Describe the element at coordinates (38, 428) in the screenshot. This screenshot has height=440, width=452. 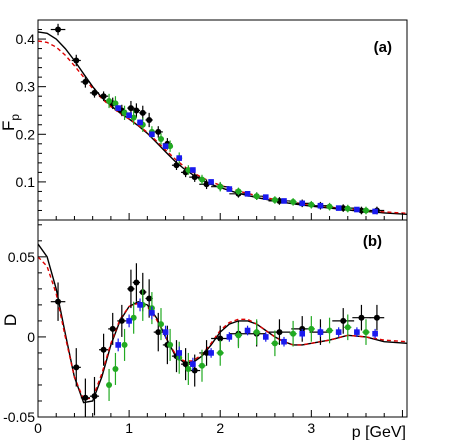
I see `x-tick-label: 0` at that location.